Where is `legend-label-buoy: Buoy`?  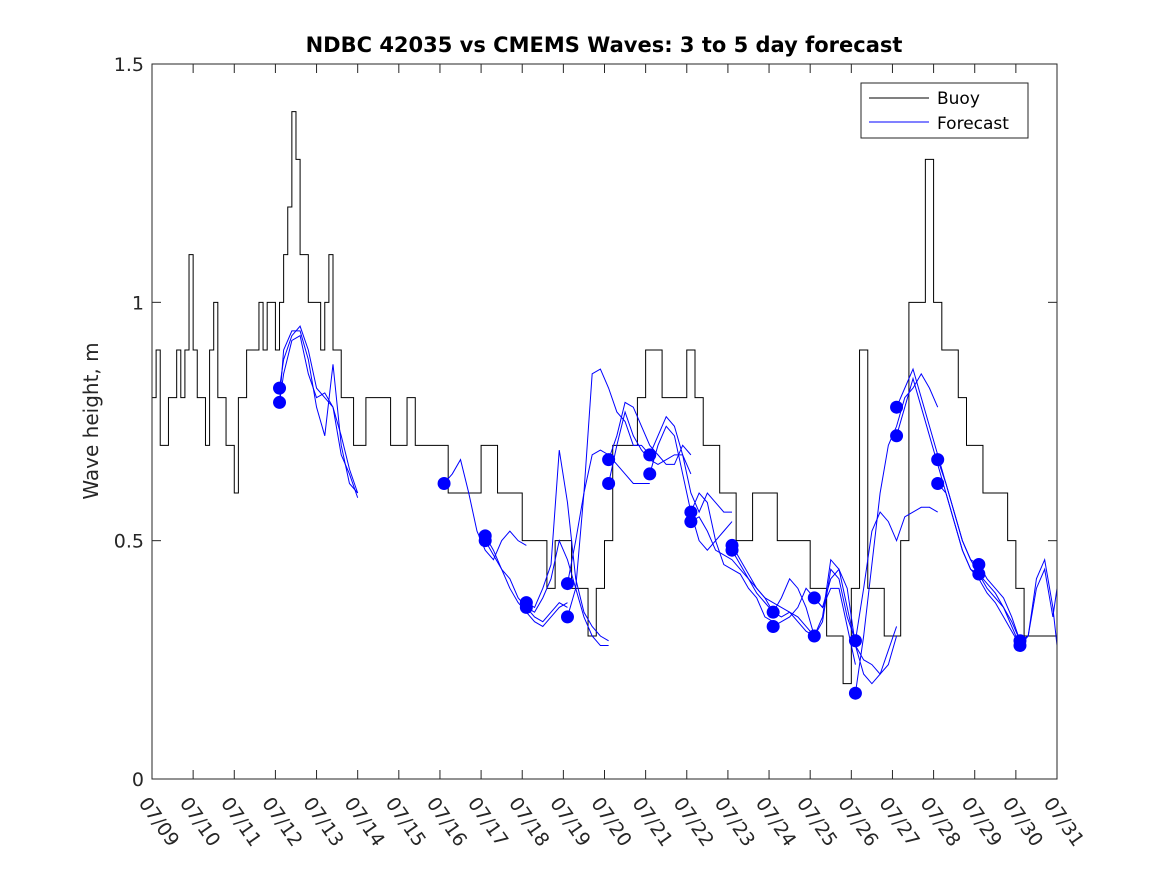 legend-label-buoy: Buoy is located at coordinates (958, 99).